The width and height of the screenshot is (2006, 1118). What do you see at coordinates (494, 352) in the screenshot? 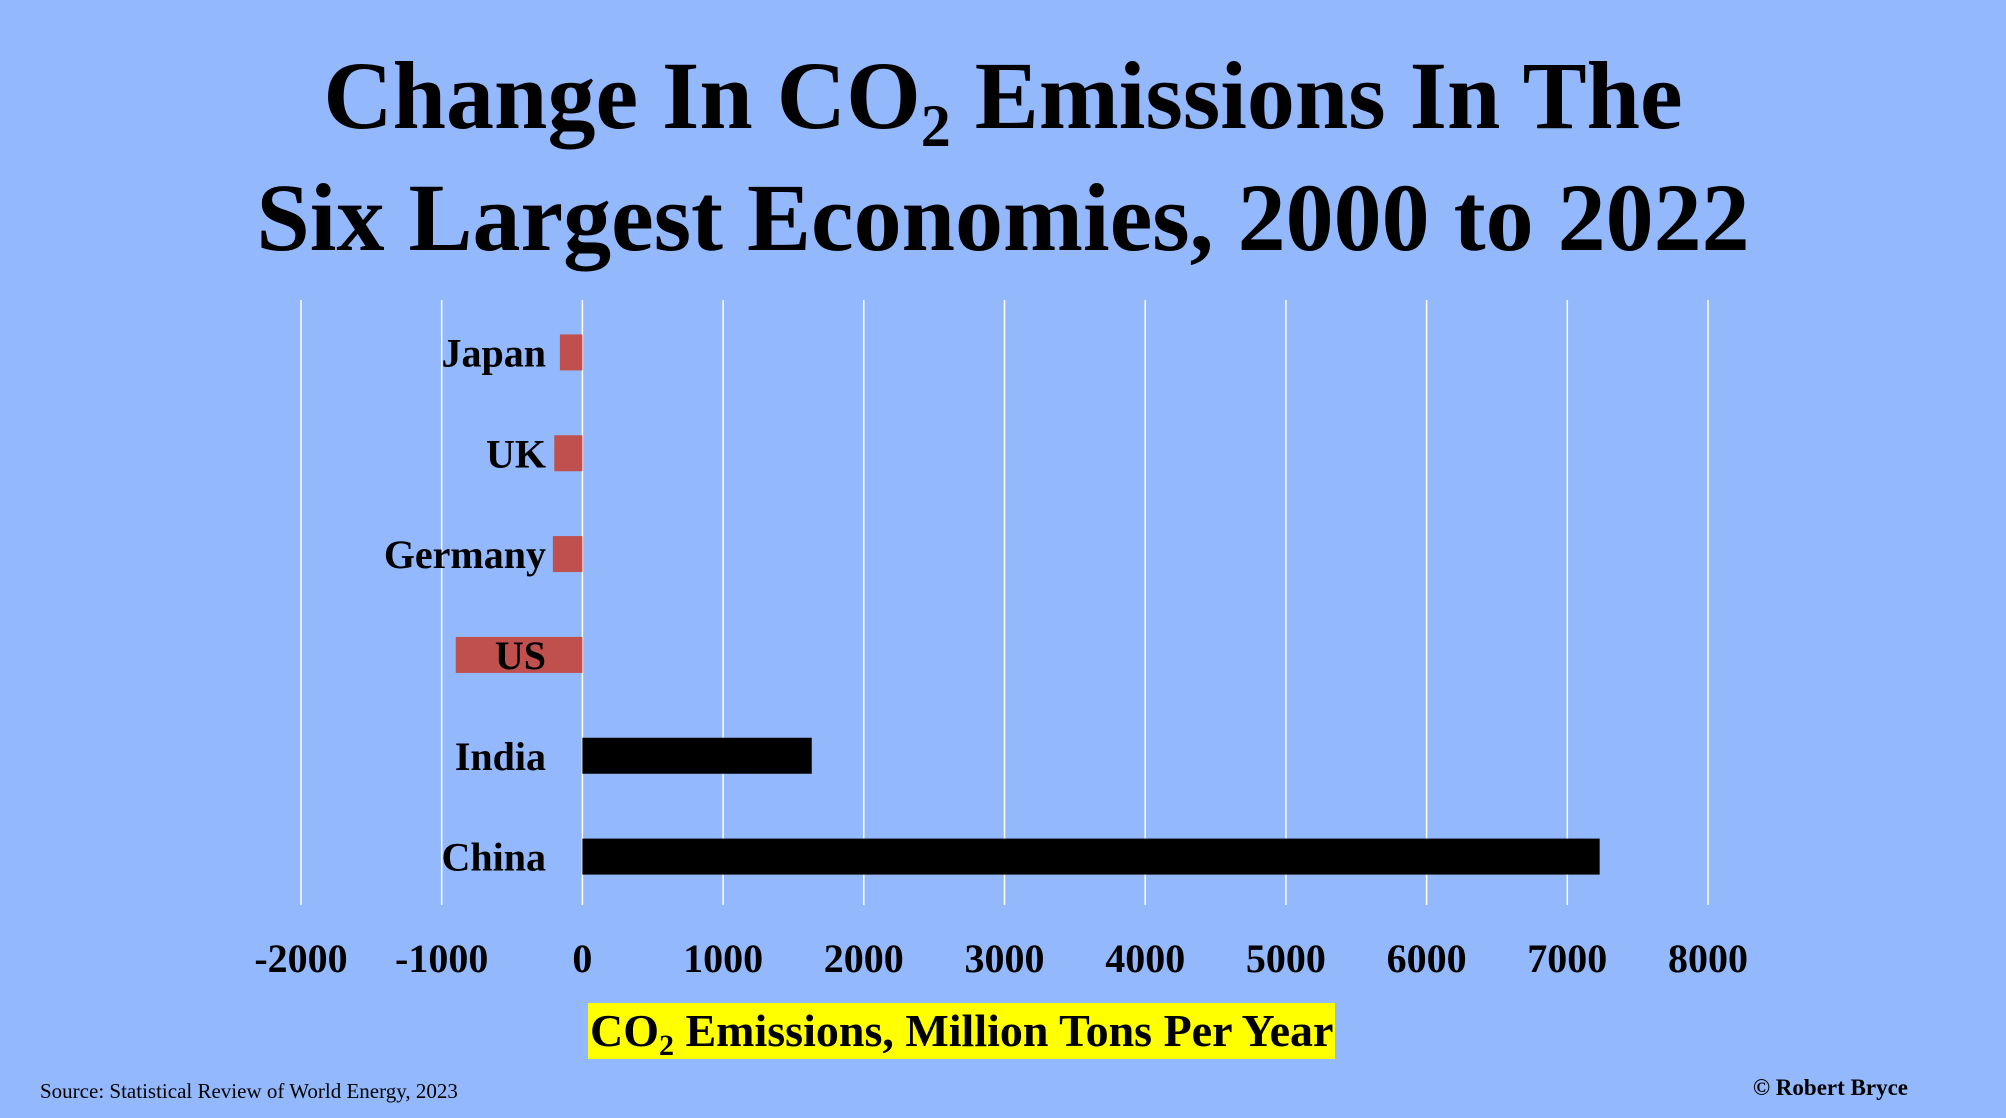
I see `category-label-japan: Japan` at bounding box center [494, 352].